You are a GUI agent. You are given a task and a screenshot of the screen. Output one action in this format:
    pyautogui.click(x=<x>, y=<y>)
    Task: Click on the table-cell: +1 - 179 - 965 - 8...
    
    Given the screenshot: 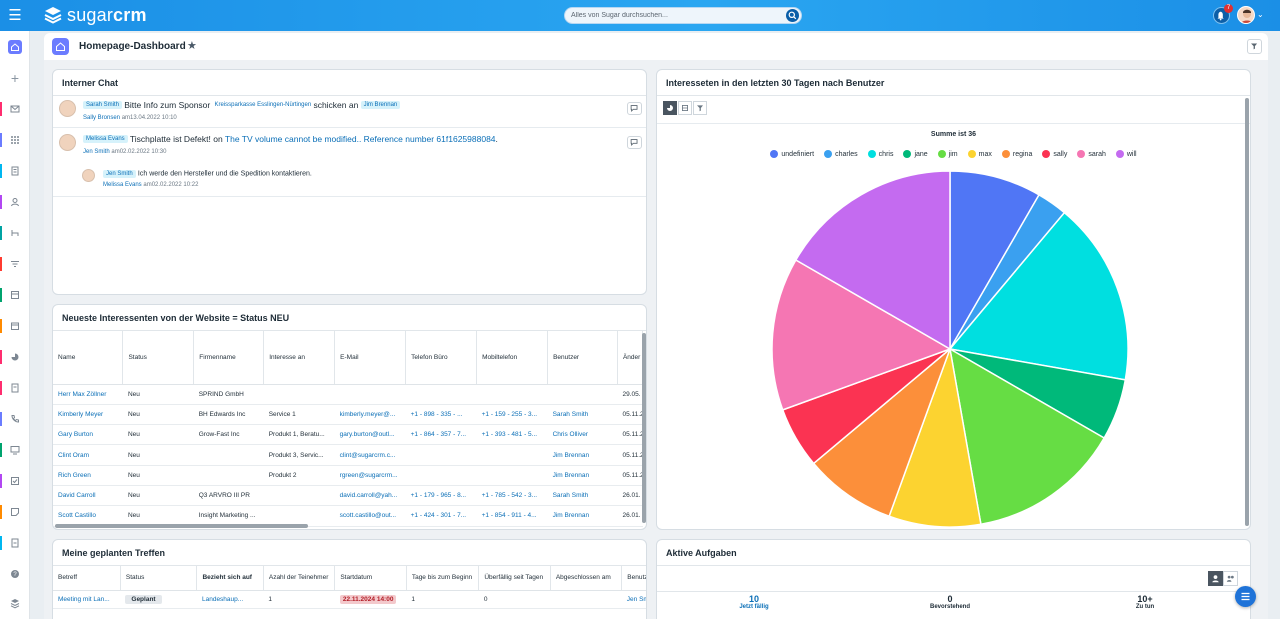 What is the action you would take?
    pyautogui.click(x=438, y=496)
    